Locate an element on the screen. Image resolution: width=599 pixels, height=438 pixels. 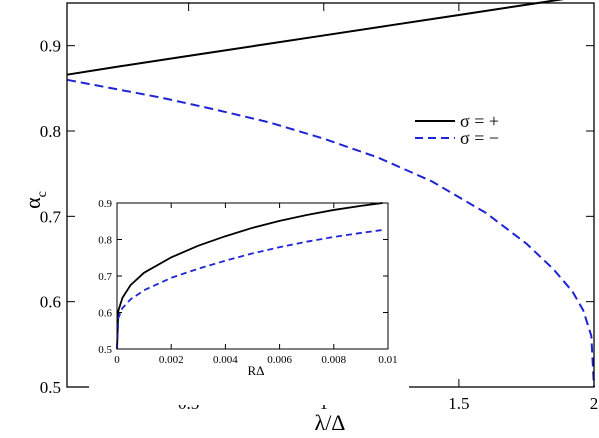
y-axis-title: αc is located at coordinates (35, 200).